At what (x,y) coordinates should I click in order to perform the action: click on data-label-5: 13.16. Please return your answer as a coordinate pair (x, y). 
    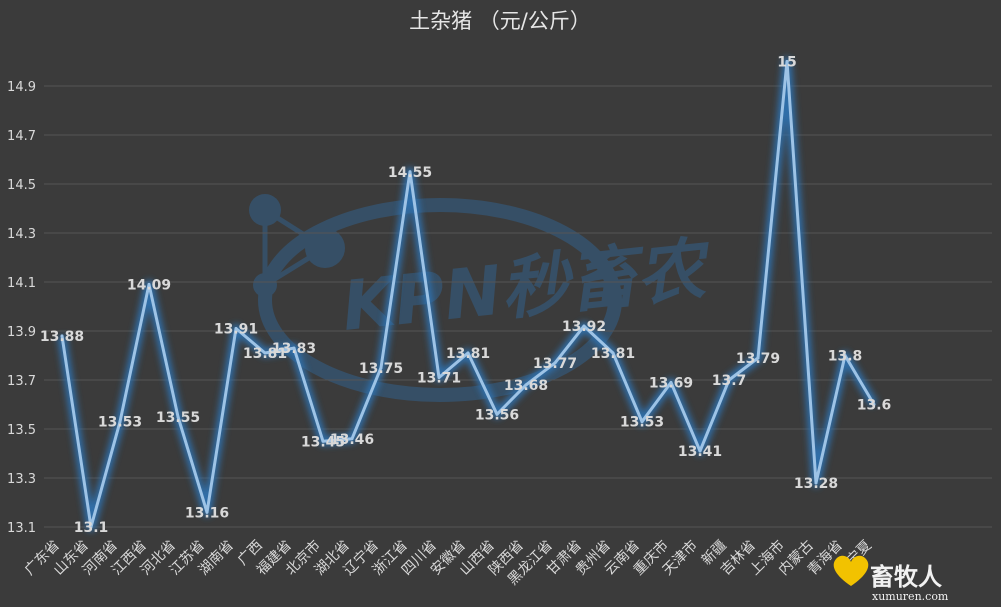
    Looking at the image, I should click on (207, 513).